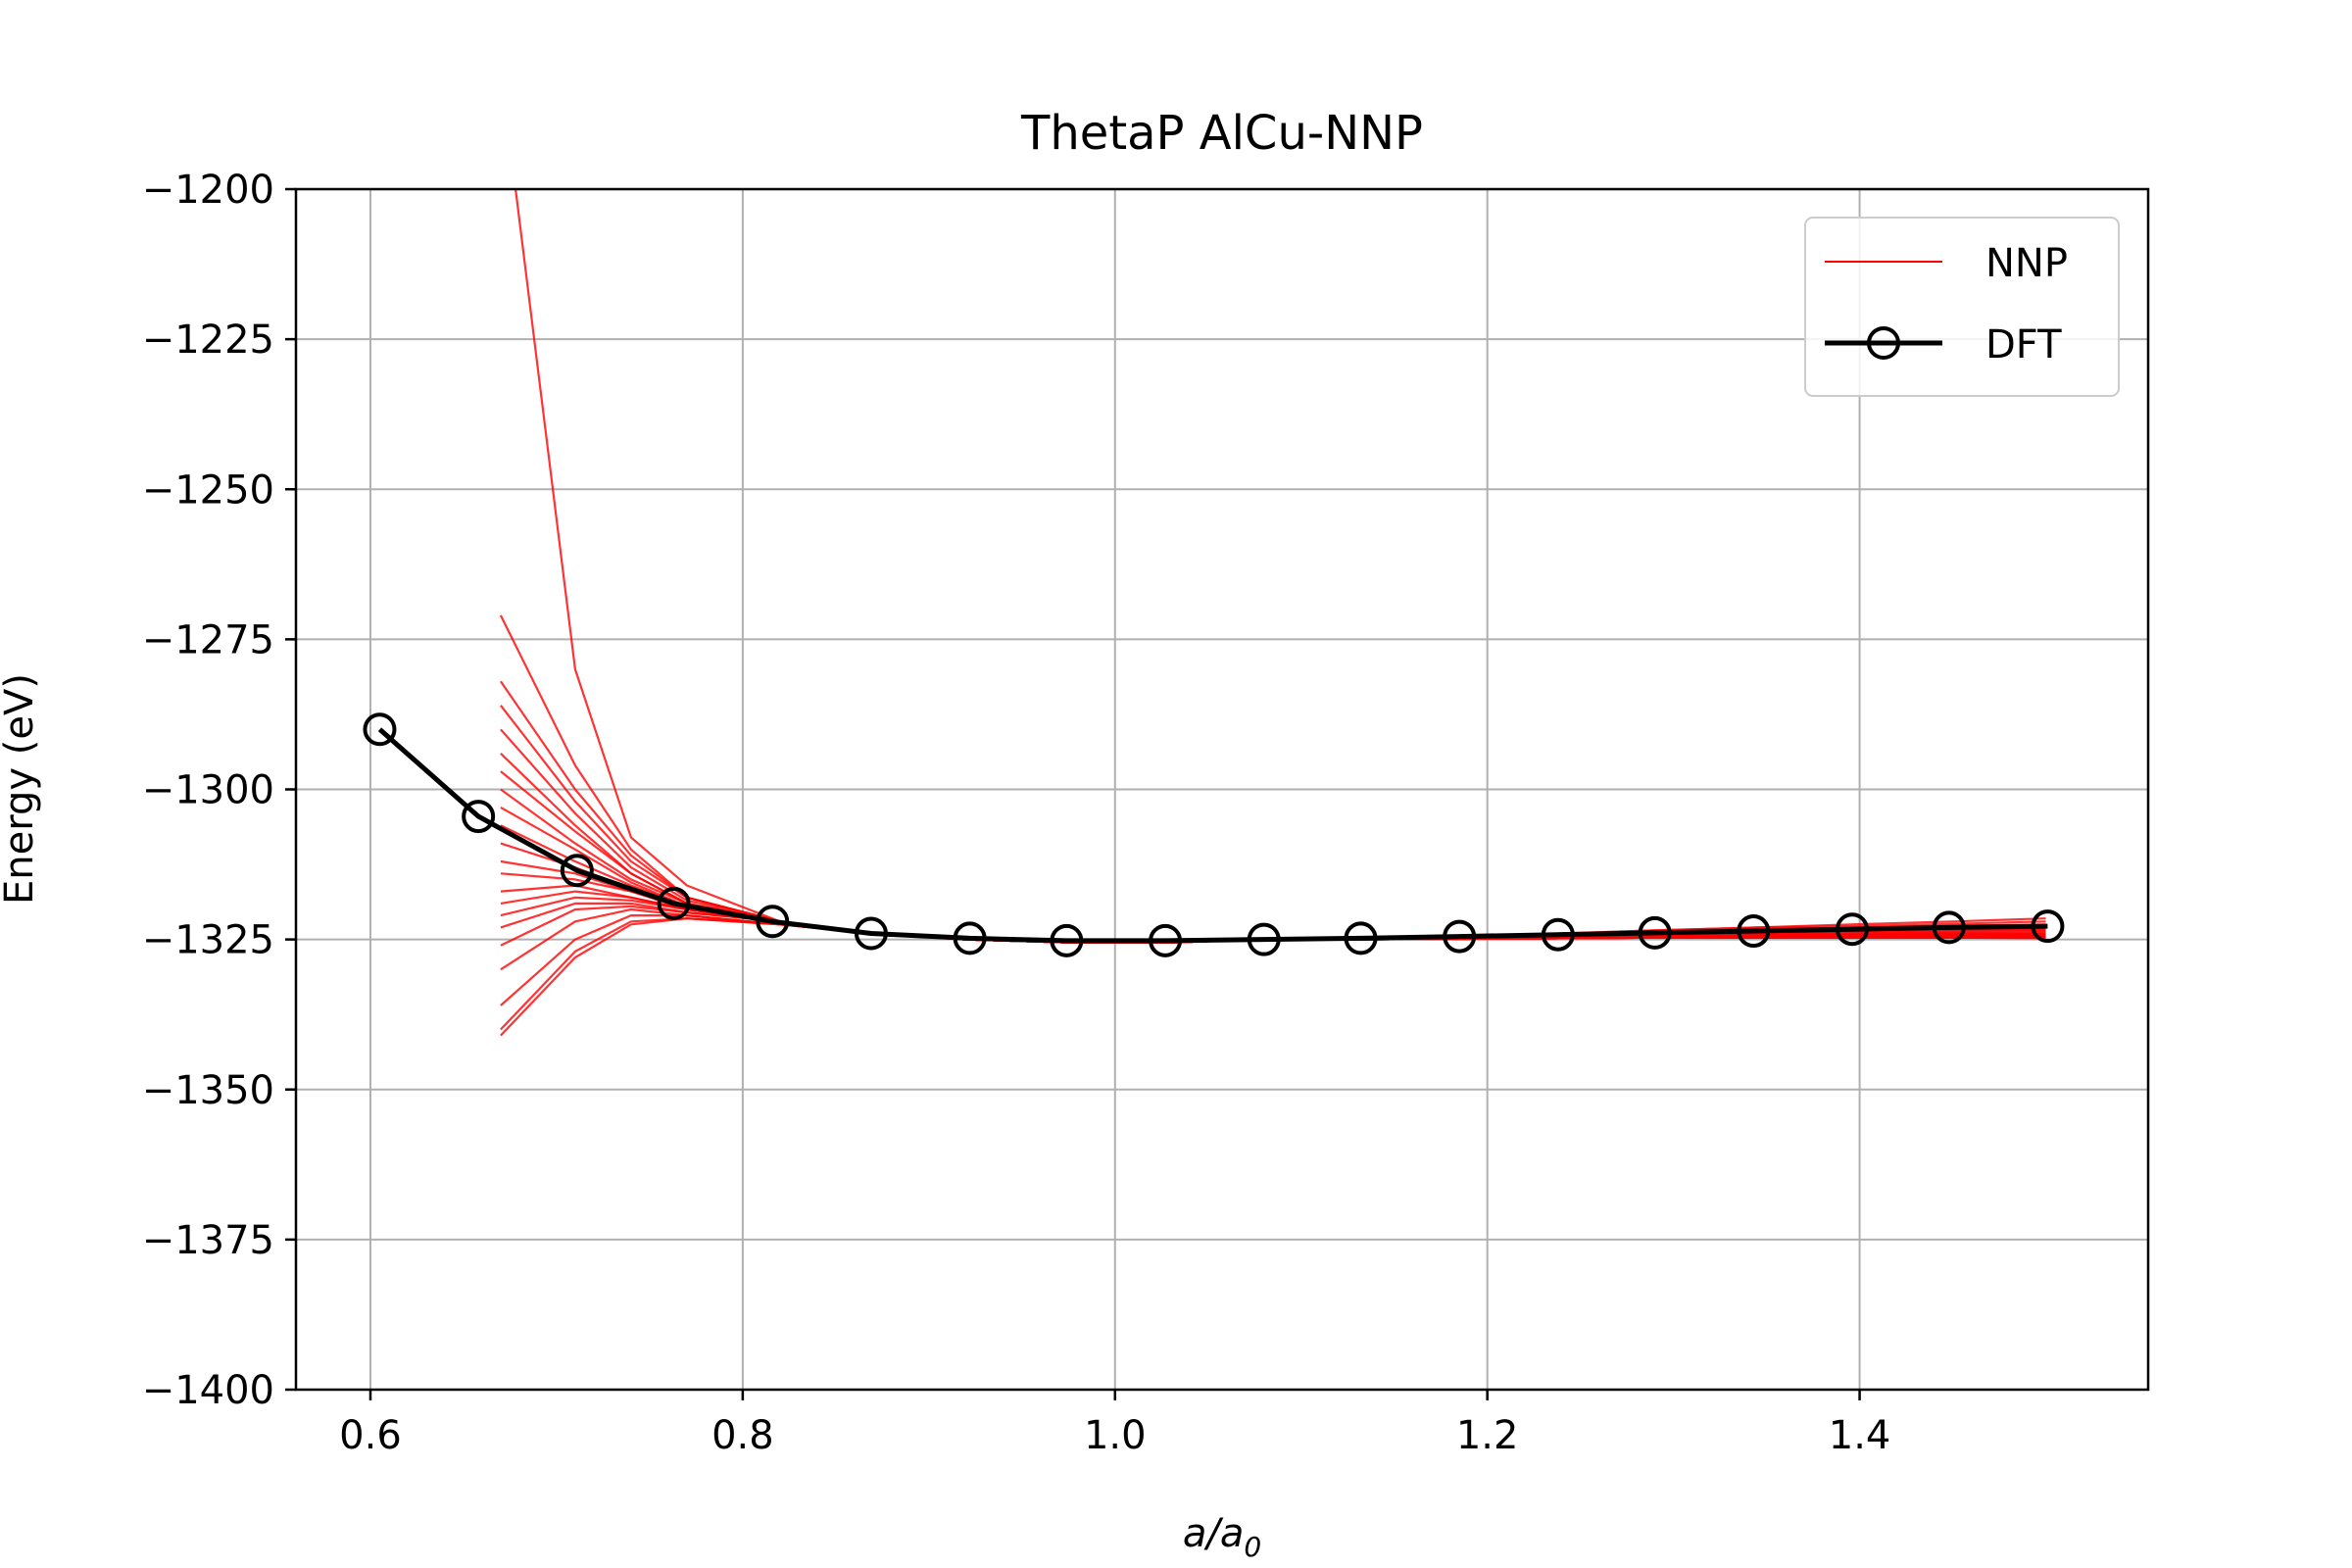  I want to click on y-tick-label: −1250, so click(208, 490).